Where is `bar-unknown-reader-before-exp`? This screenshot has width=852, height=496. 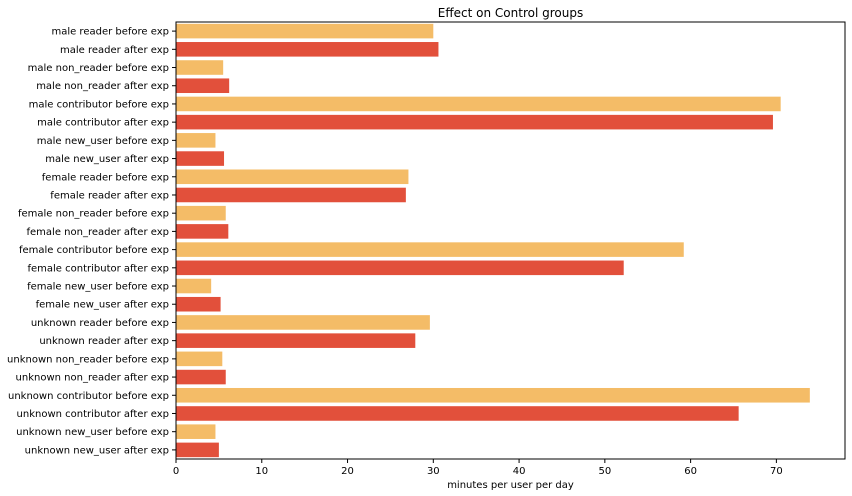
bar-unknown-reader-before-exp is located at coordinates (303, 322).